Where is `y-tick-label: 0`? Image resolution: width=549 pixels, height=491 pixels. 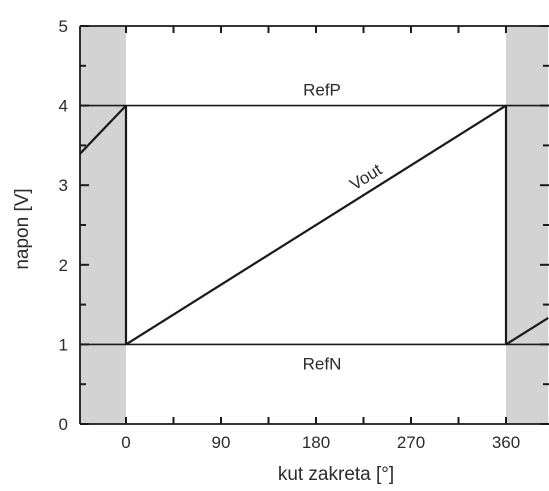
y-tick-label: 0 is located at coordinates (63, 424).